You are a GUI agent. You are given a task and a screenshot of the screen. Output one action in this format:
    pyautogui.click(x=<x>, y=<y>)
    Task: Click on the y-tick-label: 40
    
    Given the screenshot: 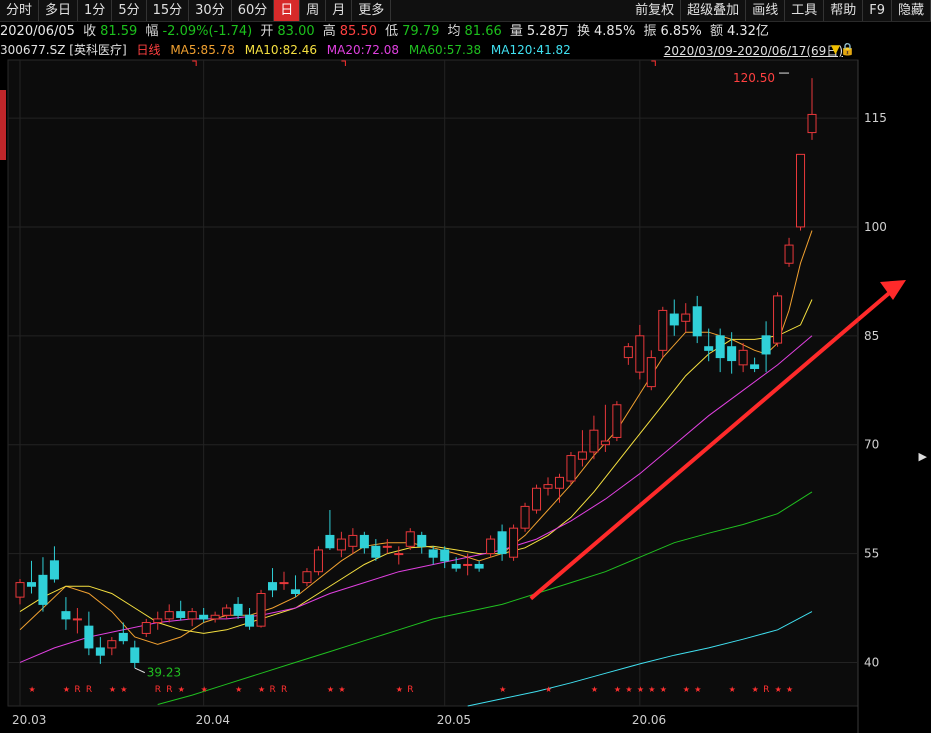 What is the action you would take?
    pyautogui.click(x=871, y=662)
    